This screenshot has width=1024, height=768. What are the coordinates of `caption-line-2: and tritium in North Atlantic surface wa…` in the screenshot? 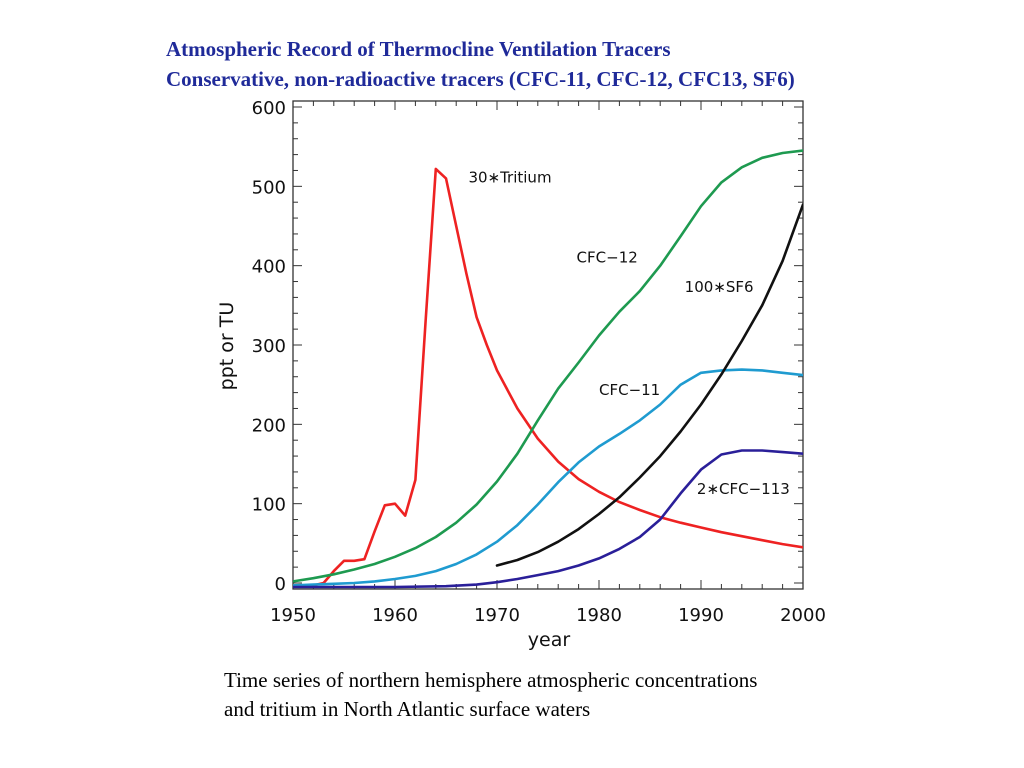 It's located at (407, 709).